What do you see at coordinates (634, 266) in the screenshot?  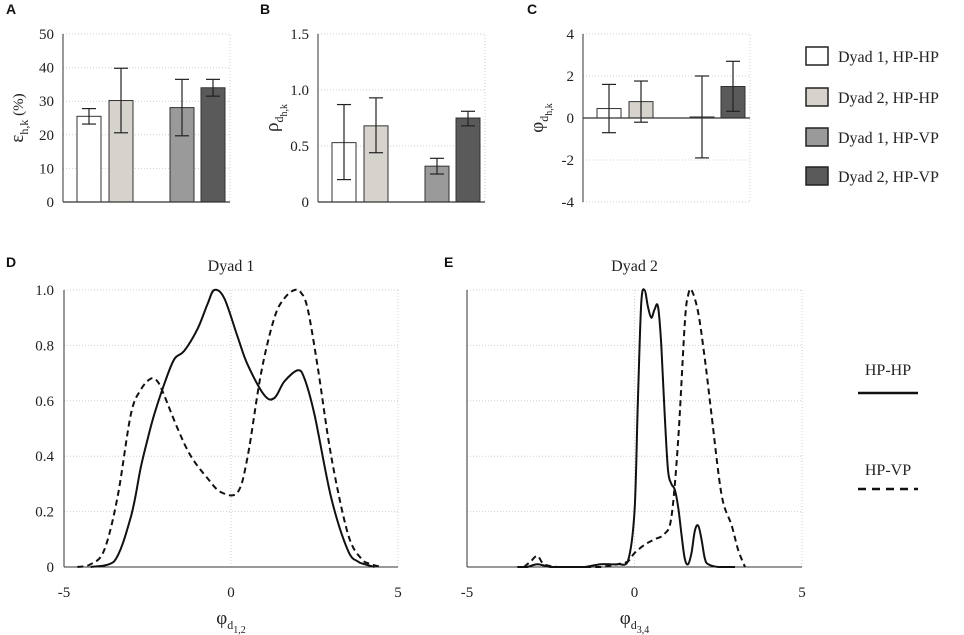 I see `chart-title: Dyad 2` at bounding box center [634, 266].